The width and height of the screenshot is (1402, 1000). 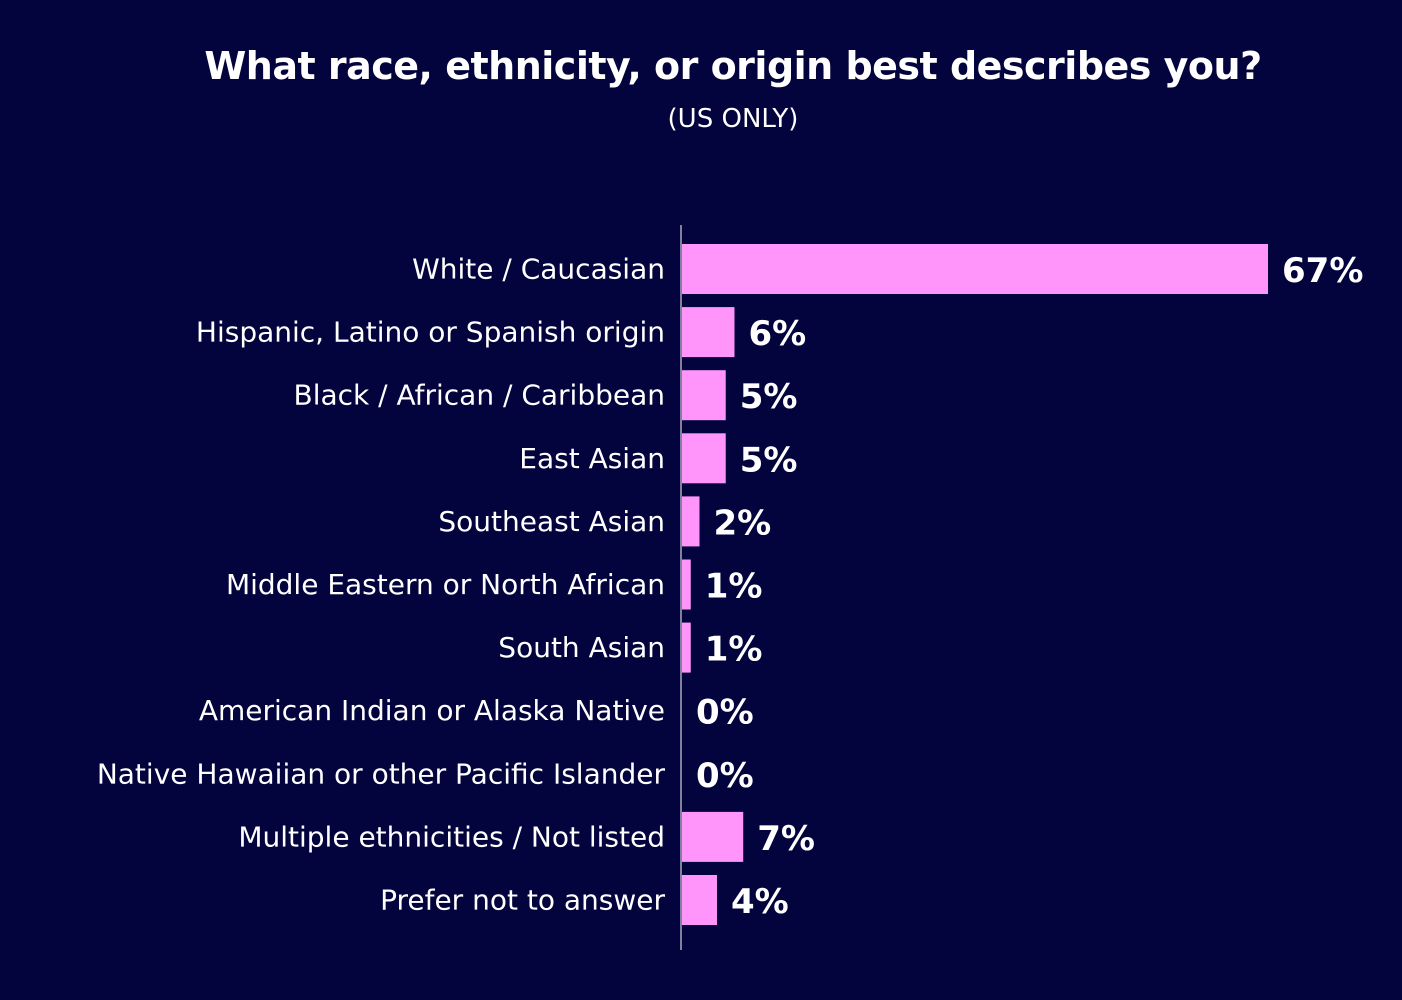 I want to click on category-label: Black / African / Caribbean, so click(x=479, y=395).